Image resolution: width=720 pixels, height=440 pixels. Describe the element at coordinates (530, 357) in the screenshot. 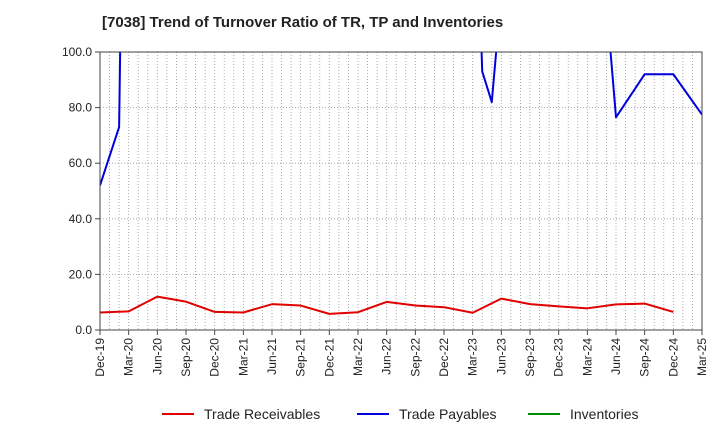

I see `x-tick-label: Sep-23` at that location.